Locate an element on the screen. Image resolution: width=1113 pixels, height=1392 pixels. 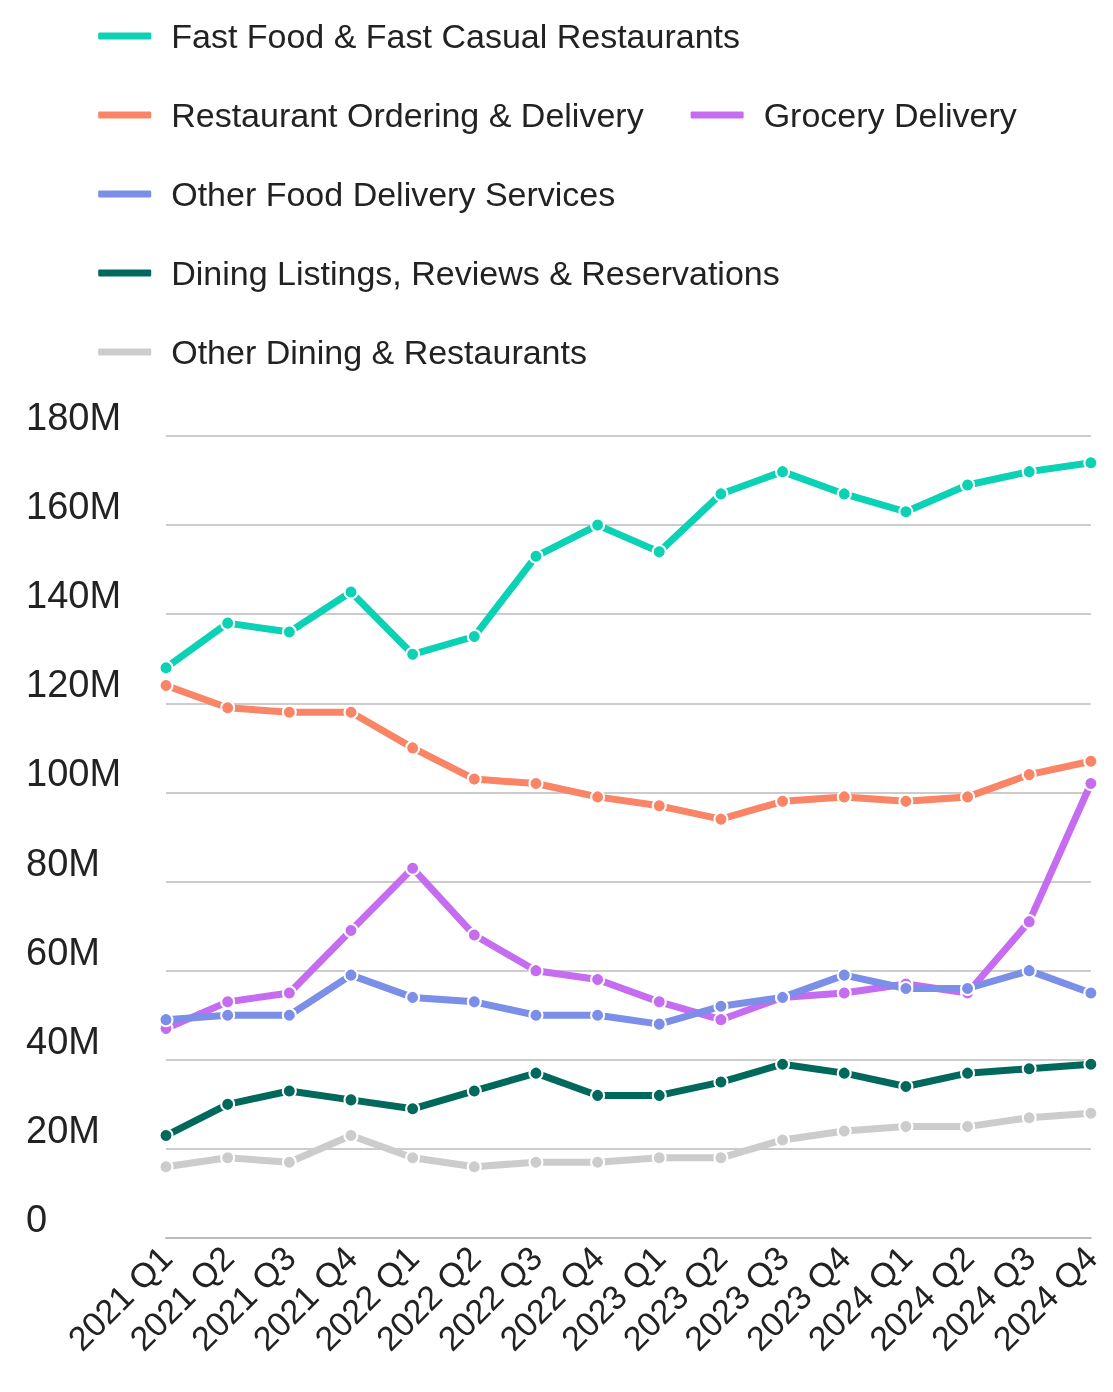
legend-label: Other Food Delivery Services is located at coordinates (393, 194).